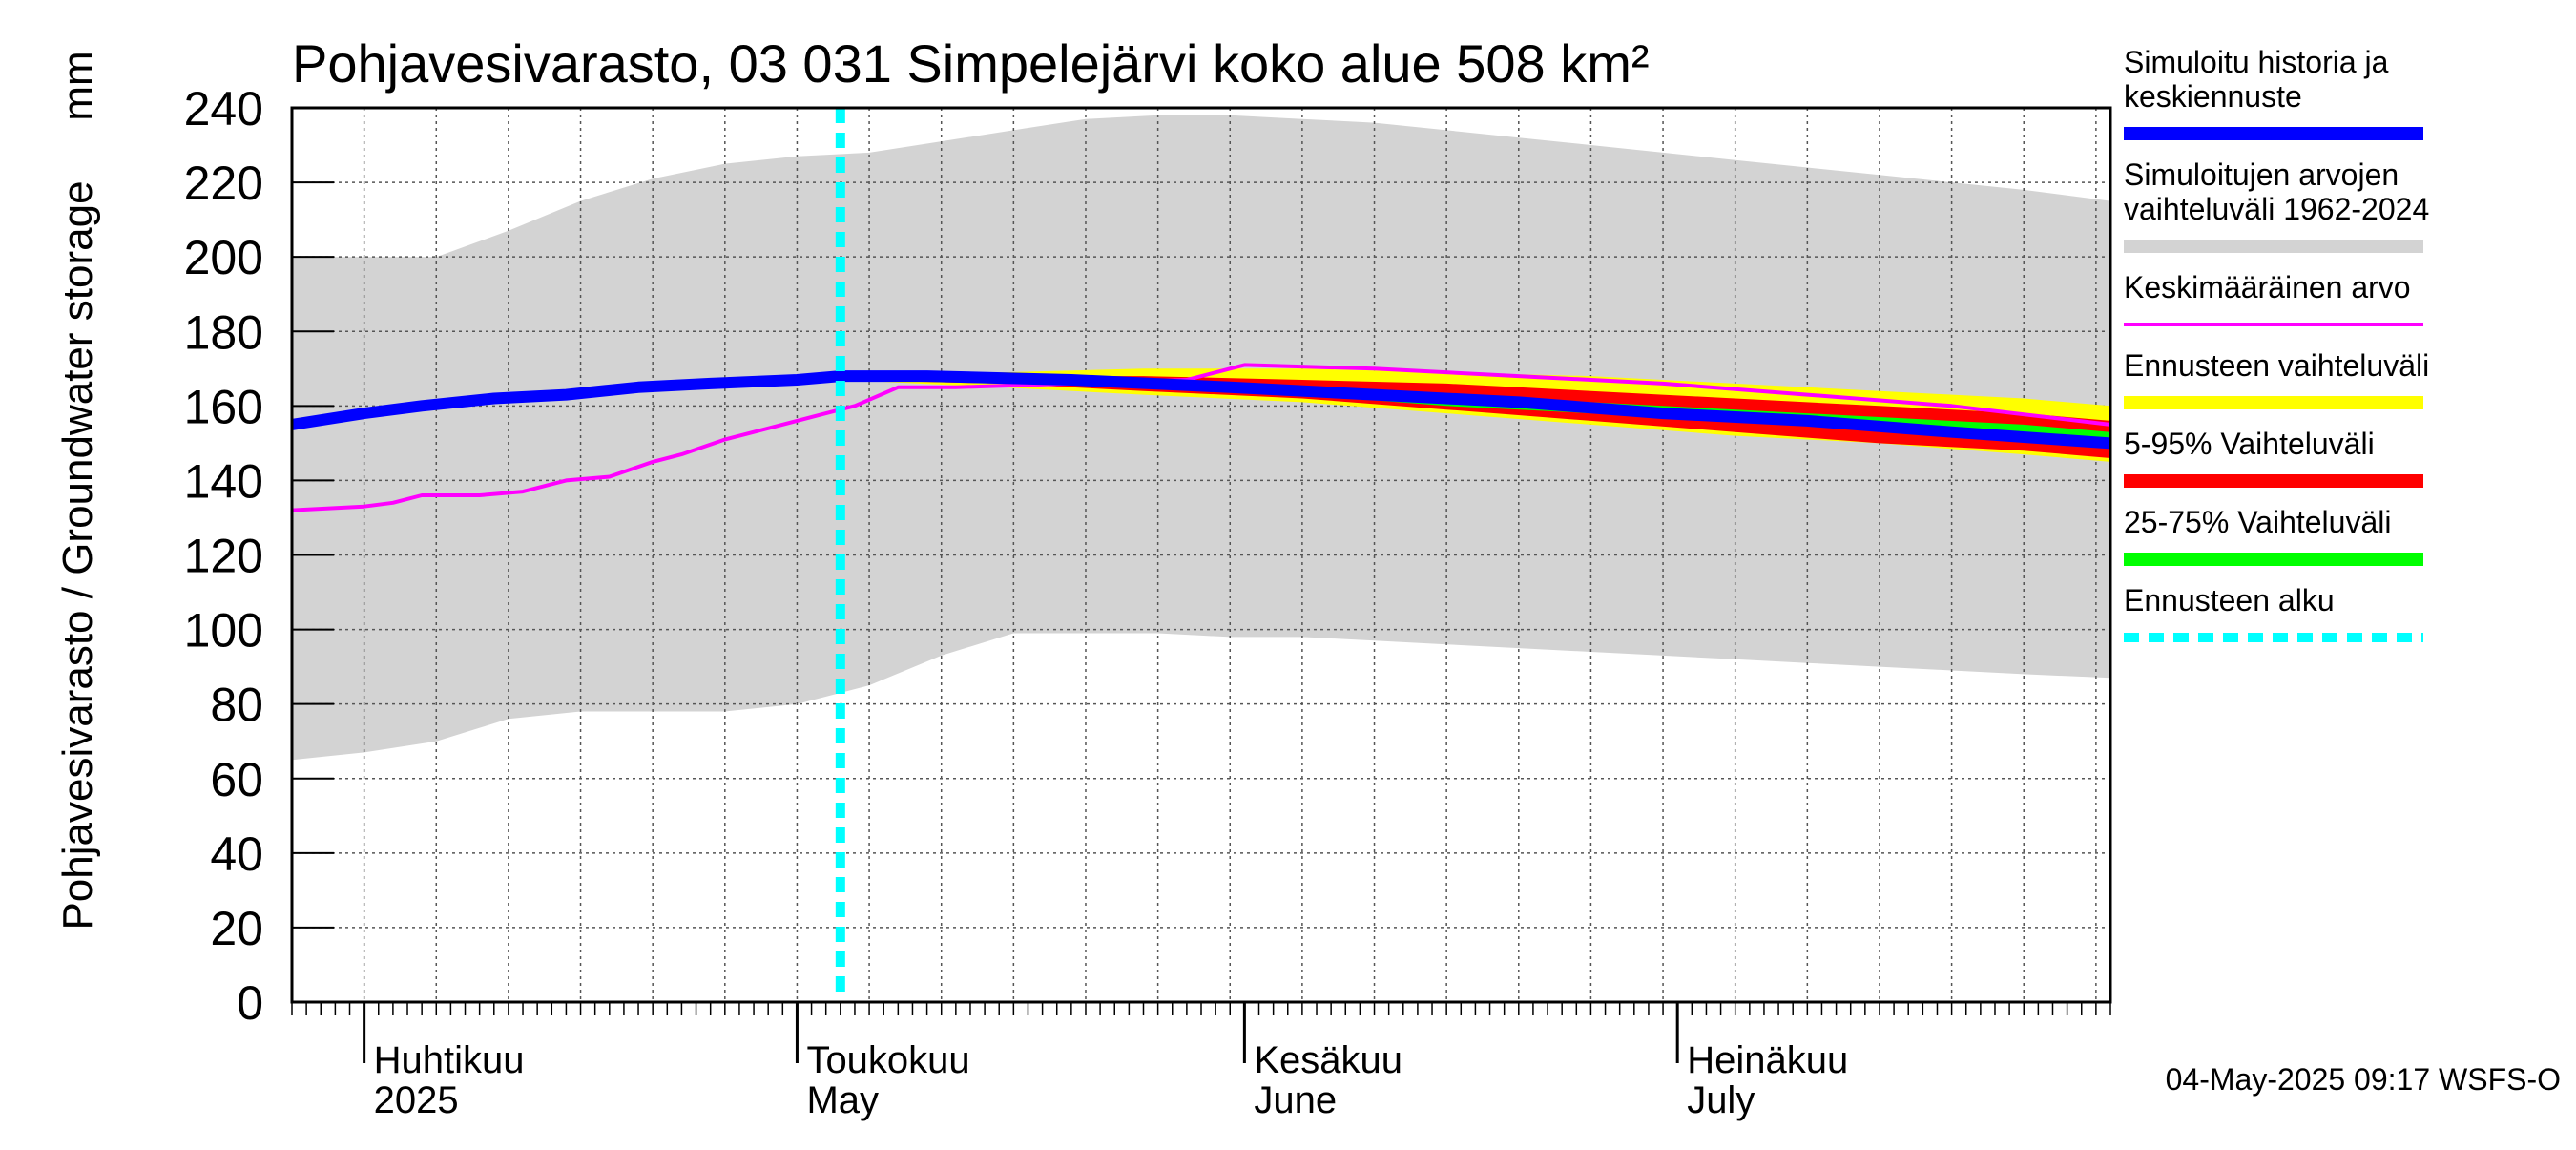  What do you see at coordinates (223, 257) in the screenshot?
I see `y-tick-label: 200` at bounding box center [223, 257].